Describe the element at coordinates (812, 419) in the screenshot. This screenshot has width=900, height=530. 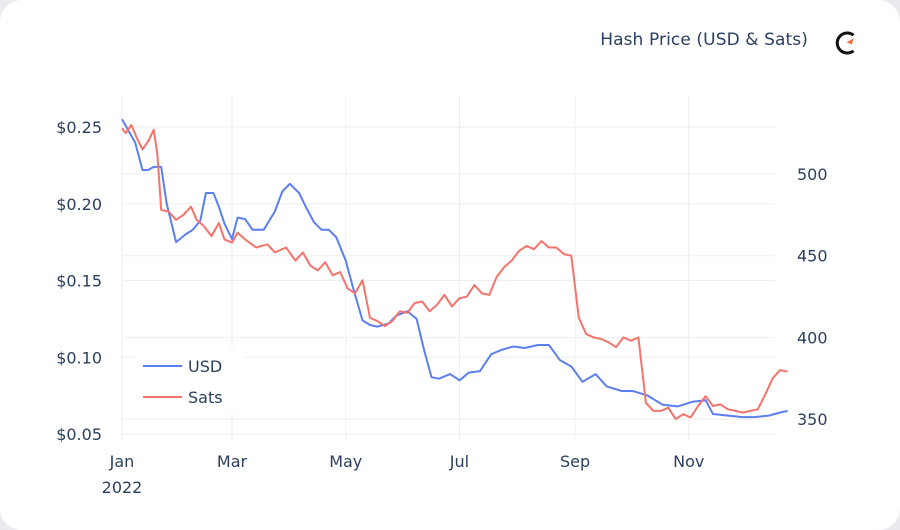
I see `y-right-tick: 350` at that location.